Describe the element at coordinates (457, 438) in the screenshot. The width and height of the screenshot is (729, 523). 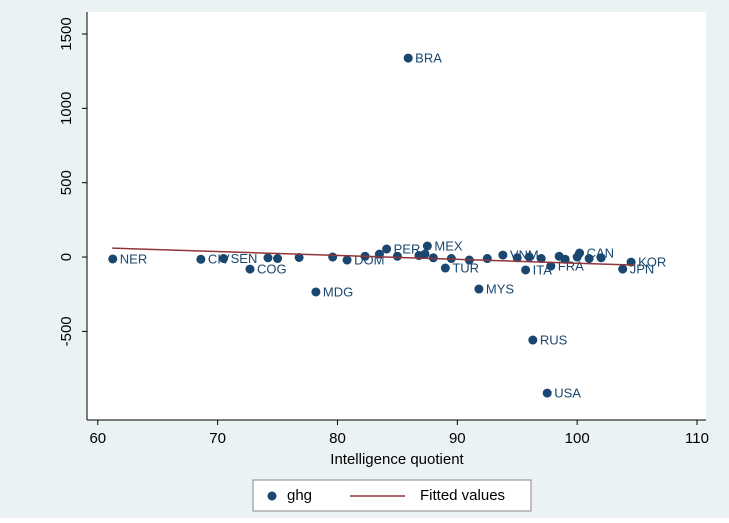
I see `x-tick-label: 90` at that location.